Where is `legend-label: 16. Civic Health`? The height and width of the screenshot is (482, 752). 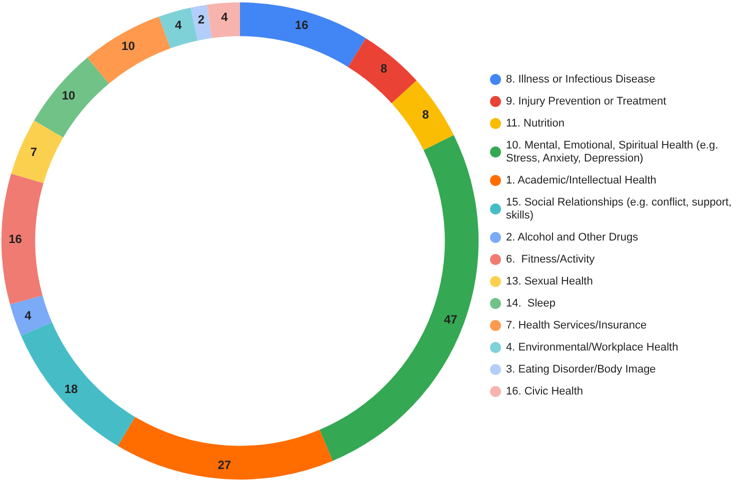
legend-label: 16. Civic Health is located at coordinates (545, 392).